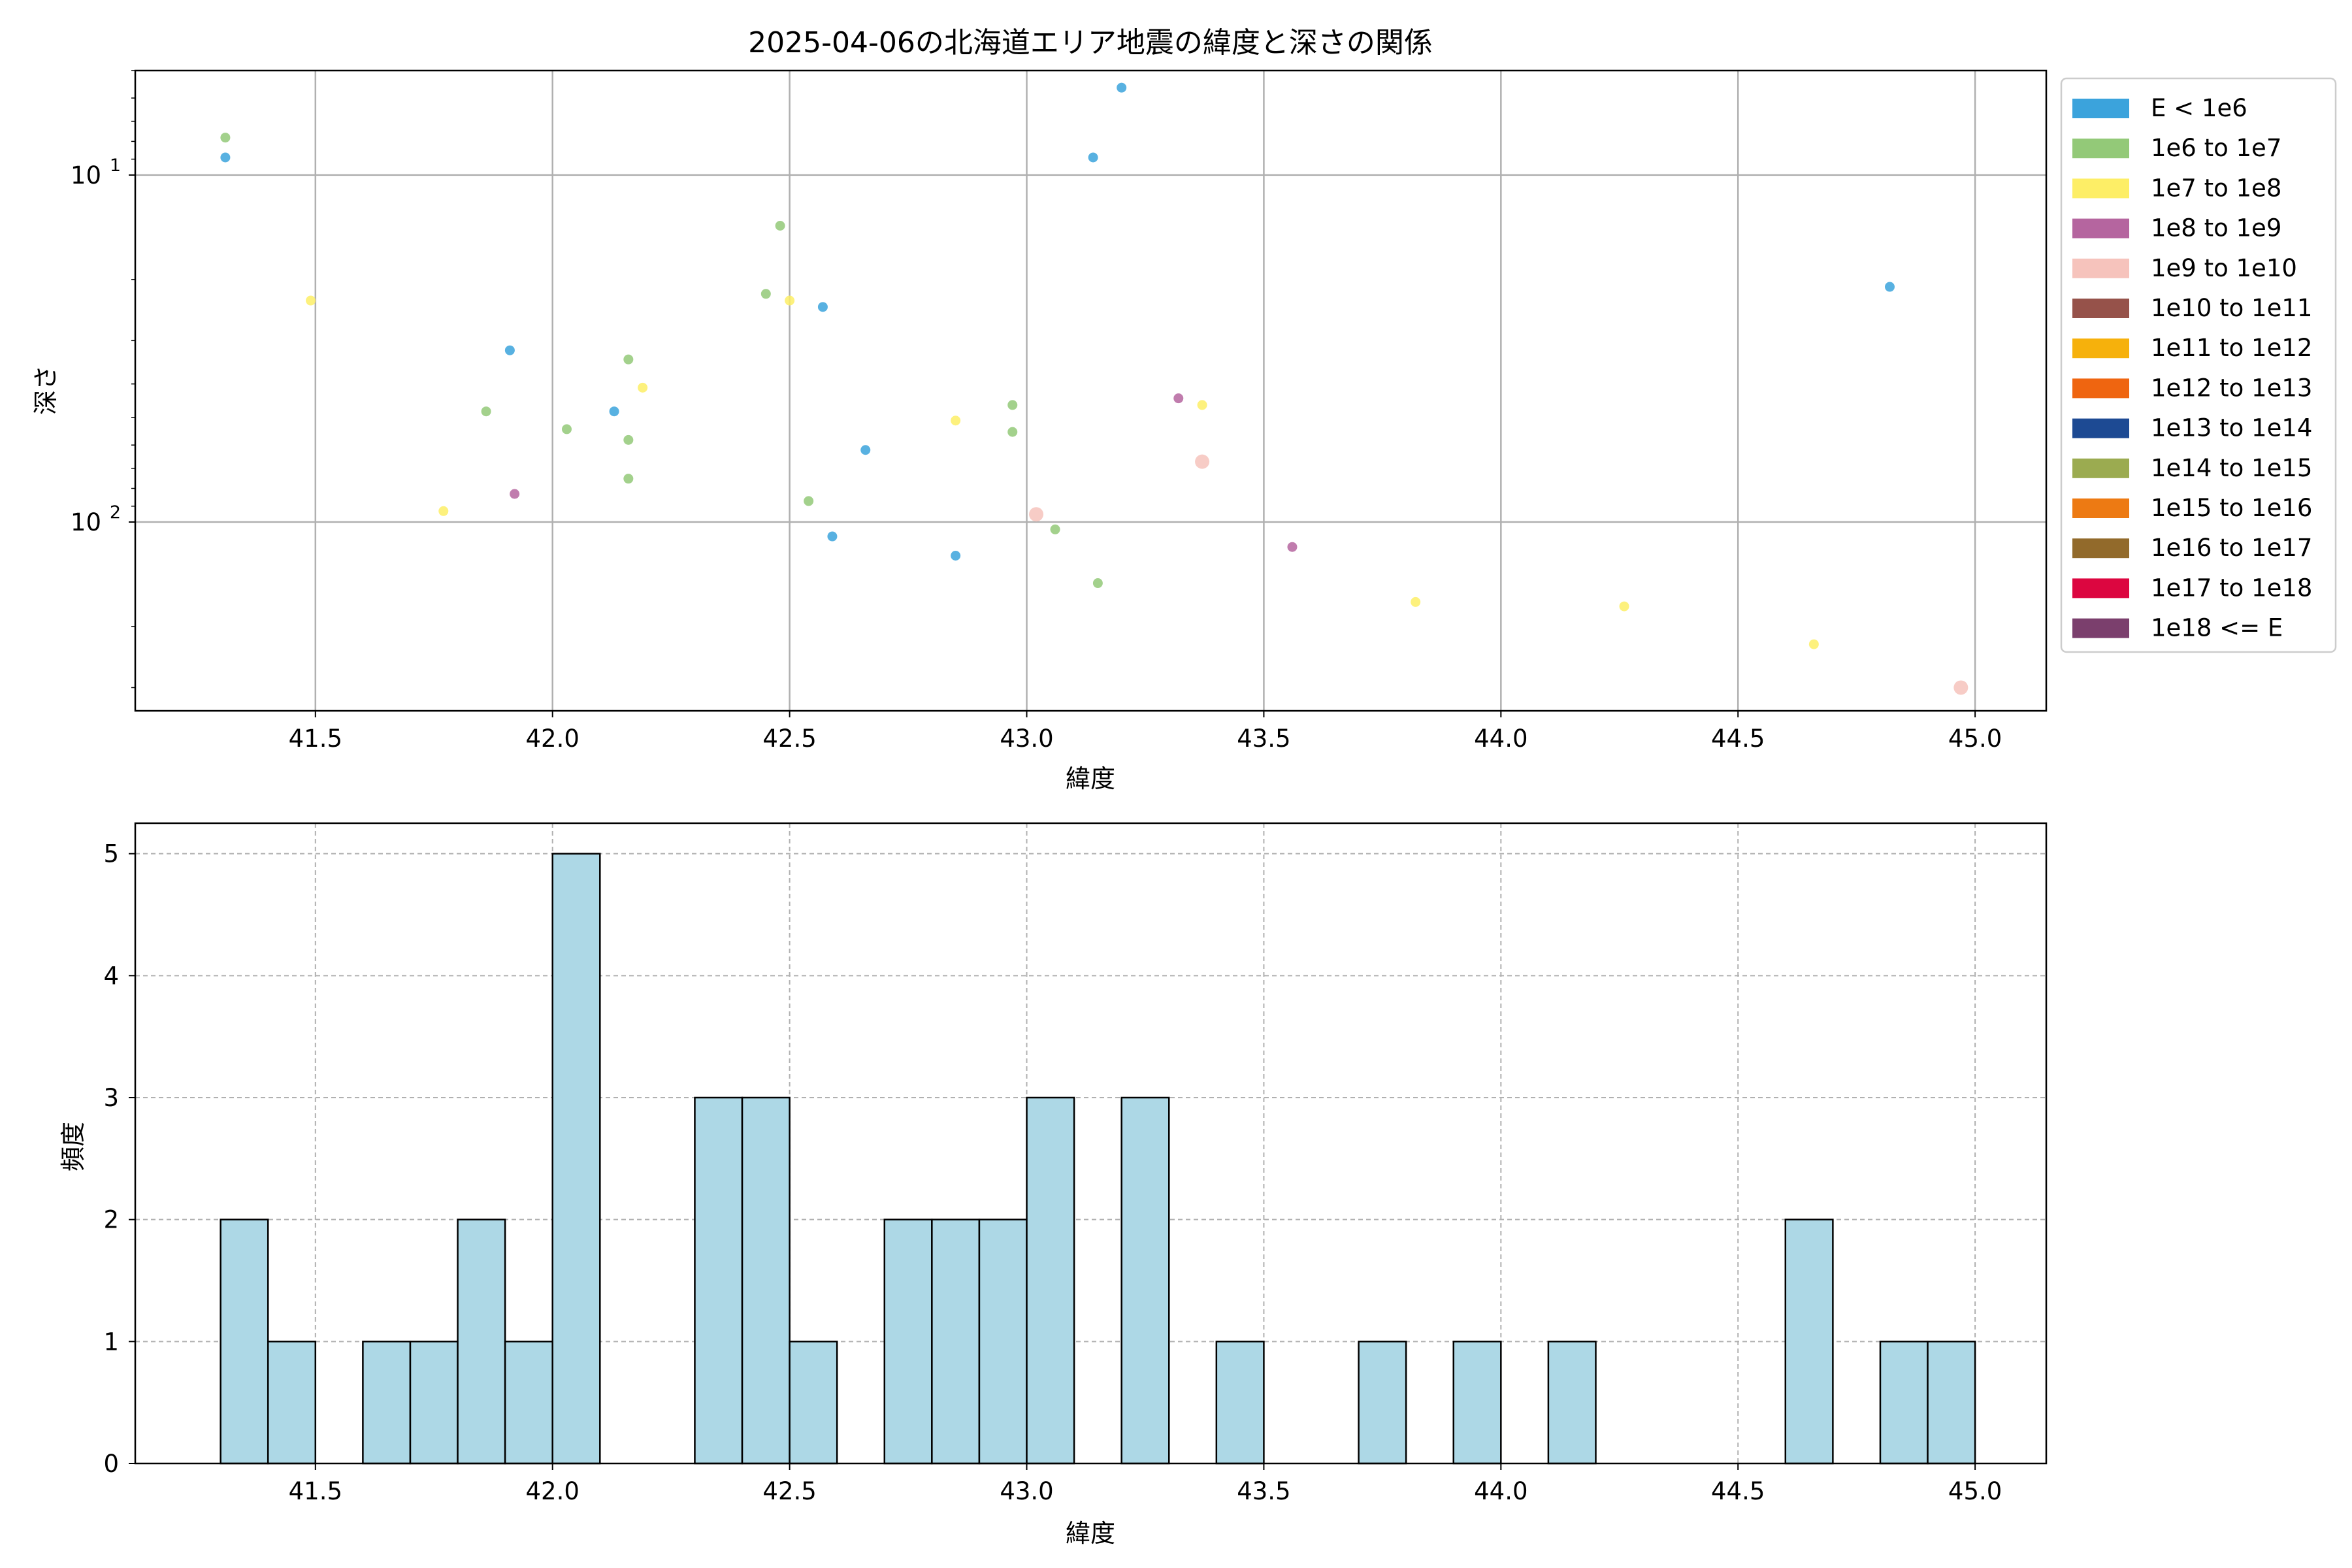 Image resolution: width=2352 pixels, height=1568 pixels. What do you see at coordinates (111, 854) in the screenshot?
I see `histogram-y-tick-label: 5` at bounding box center [111, 854].